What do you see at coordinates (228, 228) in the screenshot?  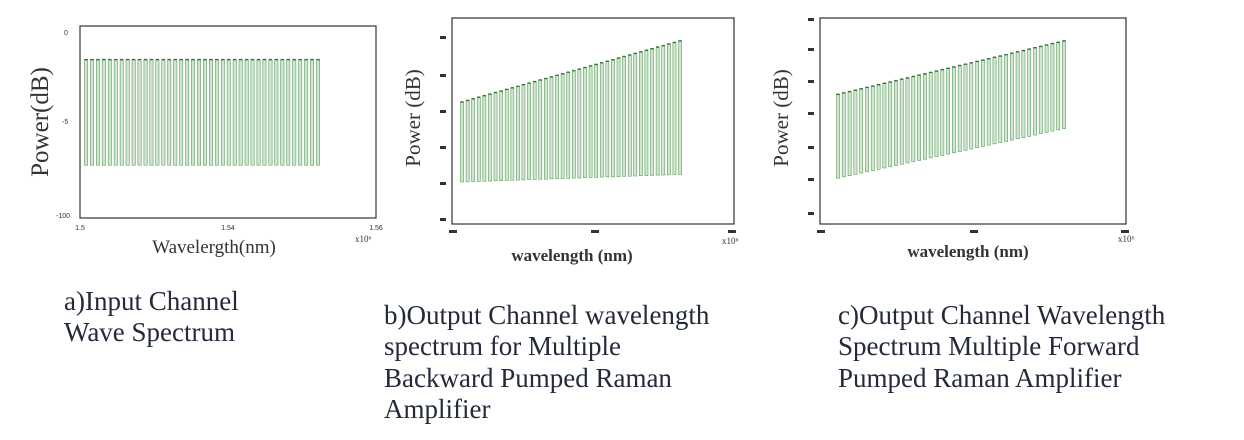 I see `panel-a-x-tick-1: 1.54` at bounding box center [228, 228].